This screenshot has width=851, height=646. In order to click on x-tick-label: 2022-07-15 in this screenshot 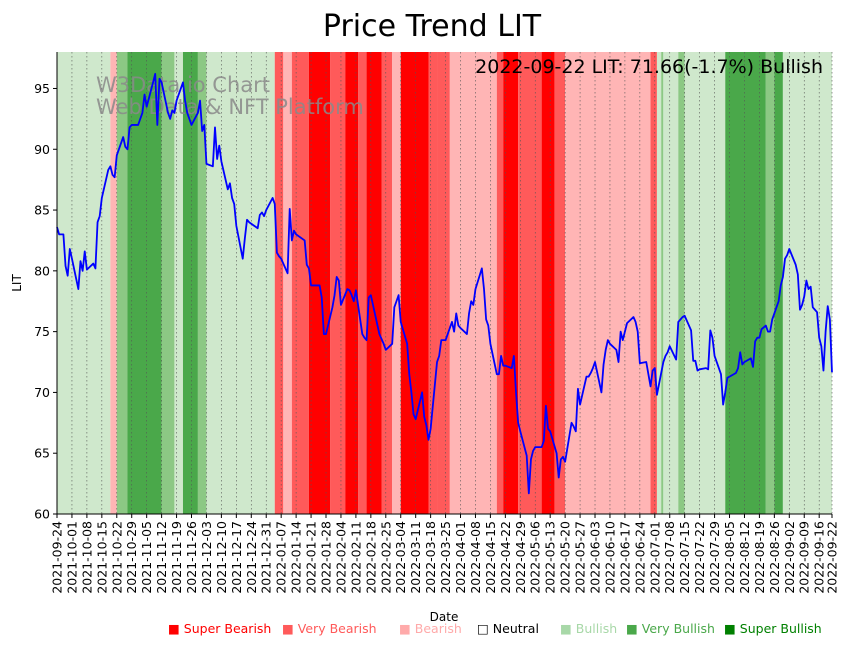, I will do `click(684, 557)`.